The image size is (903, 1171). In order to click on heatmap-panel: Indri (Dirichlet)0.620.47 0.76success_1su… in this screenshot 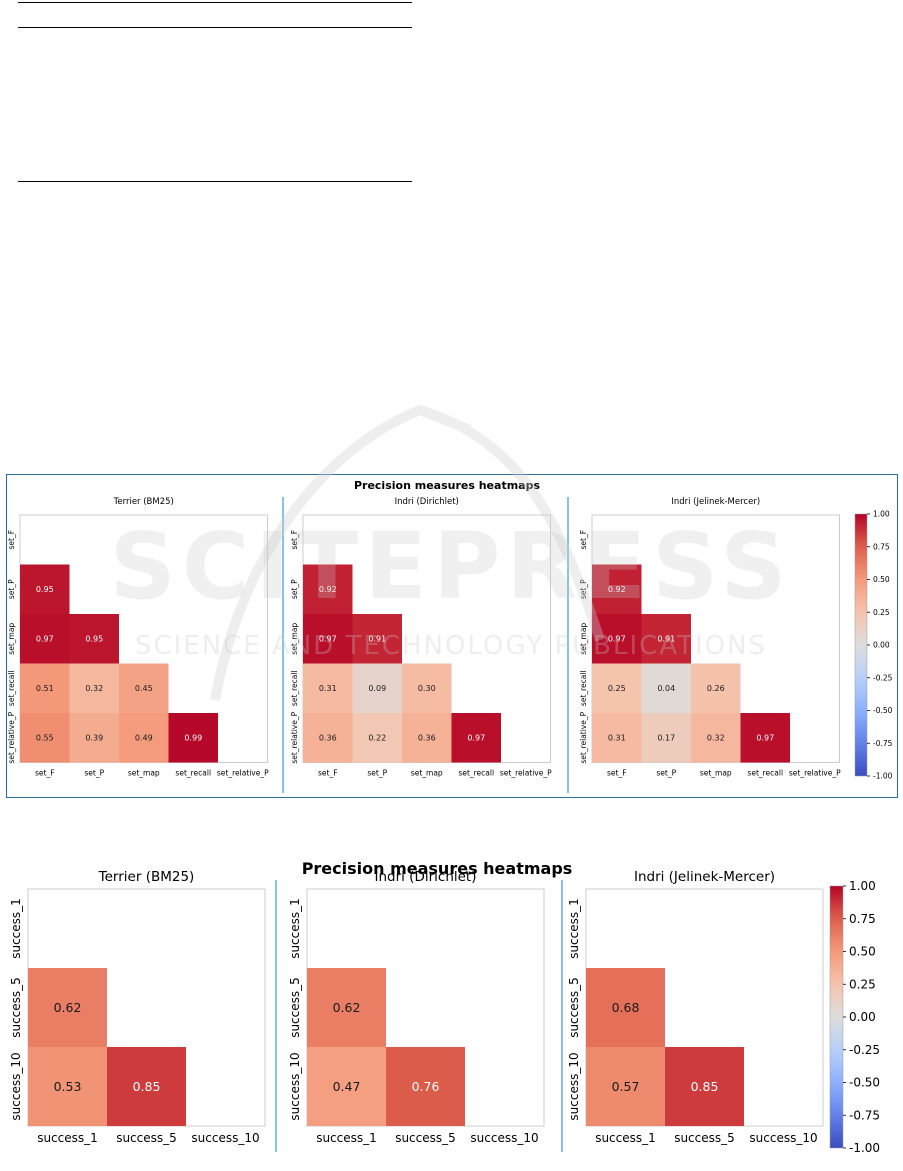, I will do `click(416, 1007)`.